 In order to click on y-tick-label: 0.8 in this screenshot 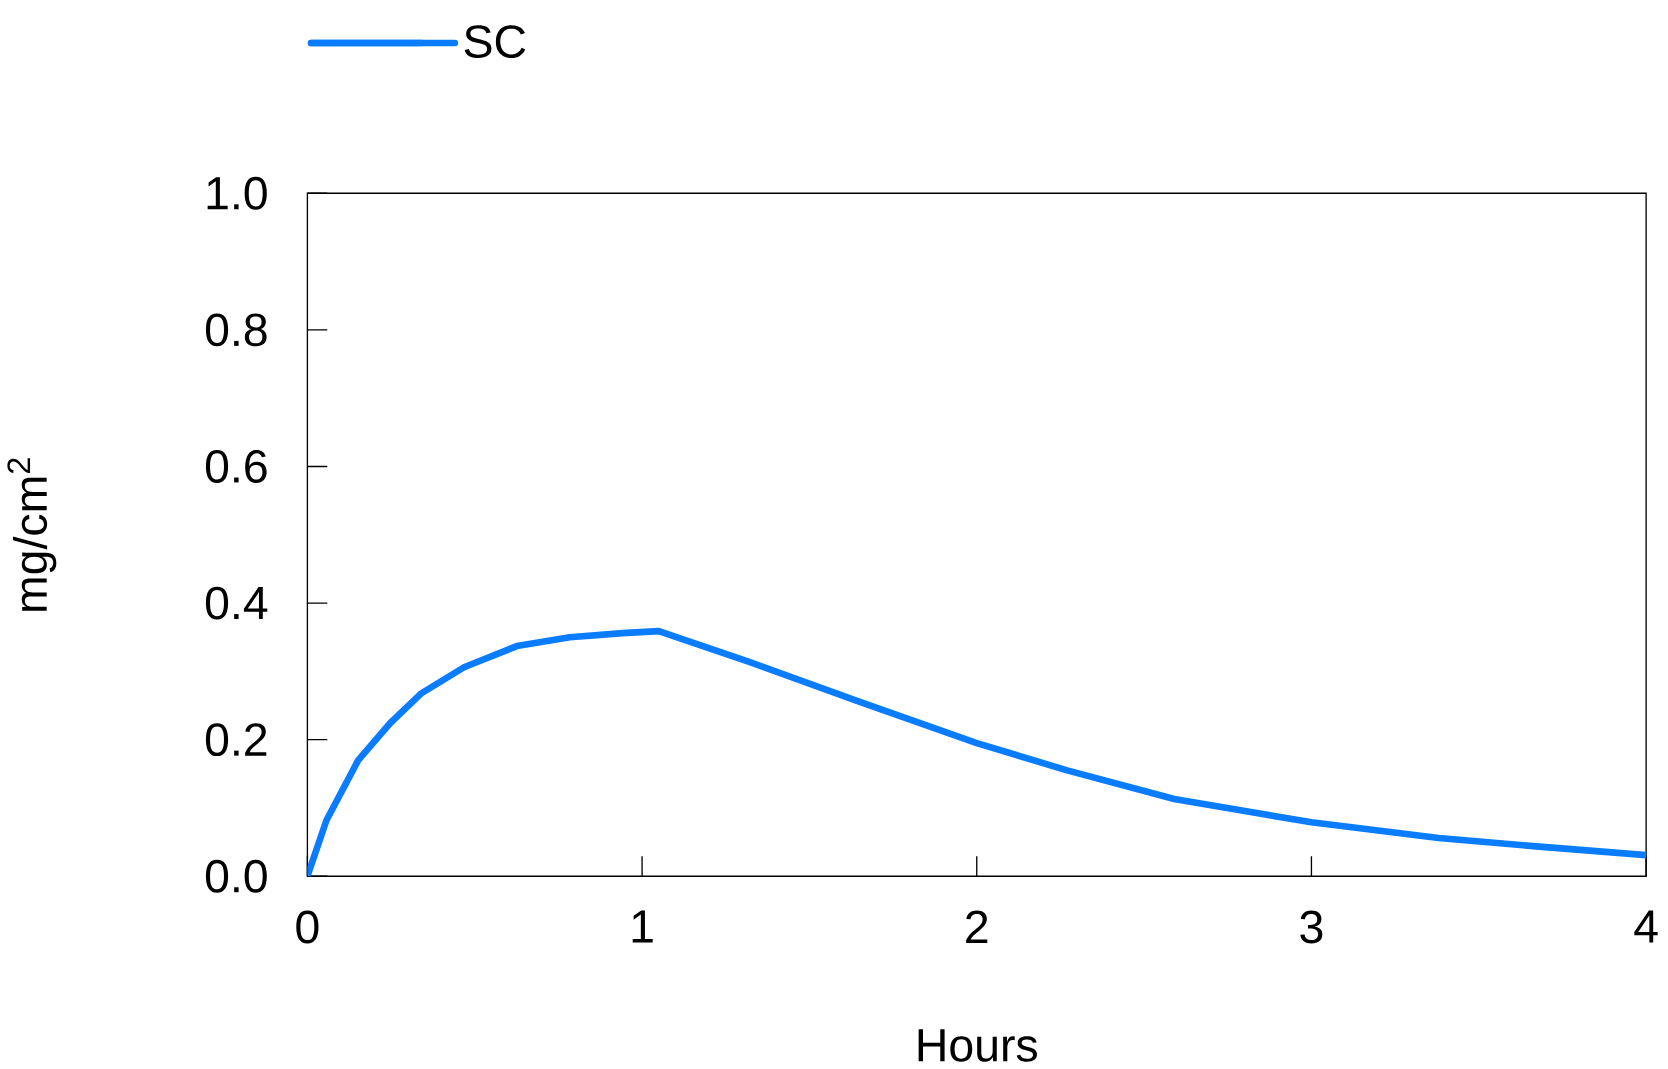, I will do `click(236, 330)`.